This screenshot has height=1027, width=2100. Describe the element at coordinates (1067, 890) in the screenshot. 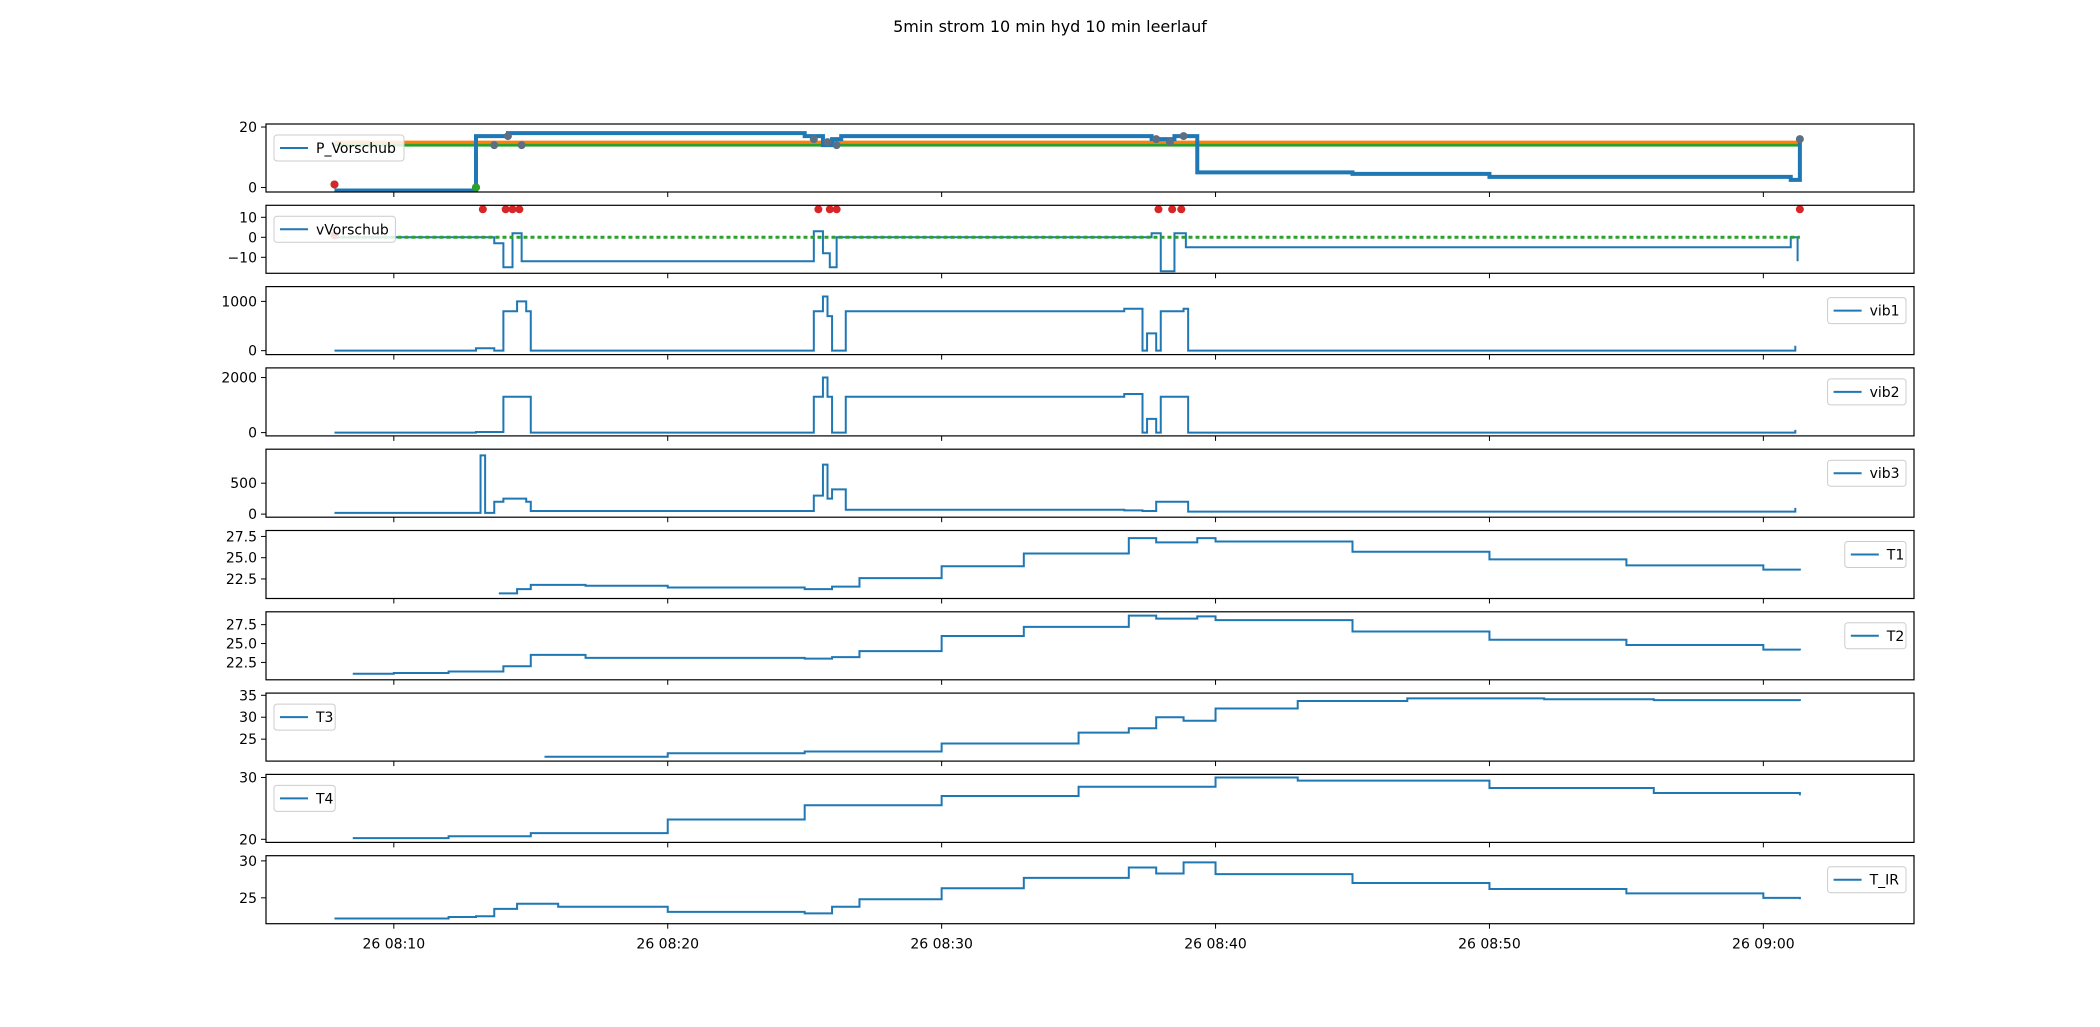

I see `series-line-t-ir` at that location.